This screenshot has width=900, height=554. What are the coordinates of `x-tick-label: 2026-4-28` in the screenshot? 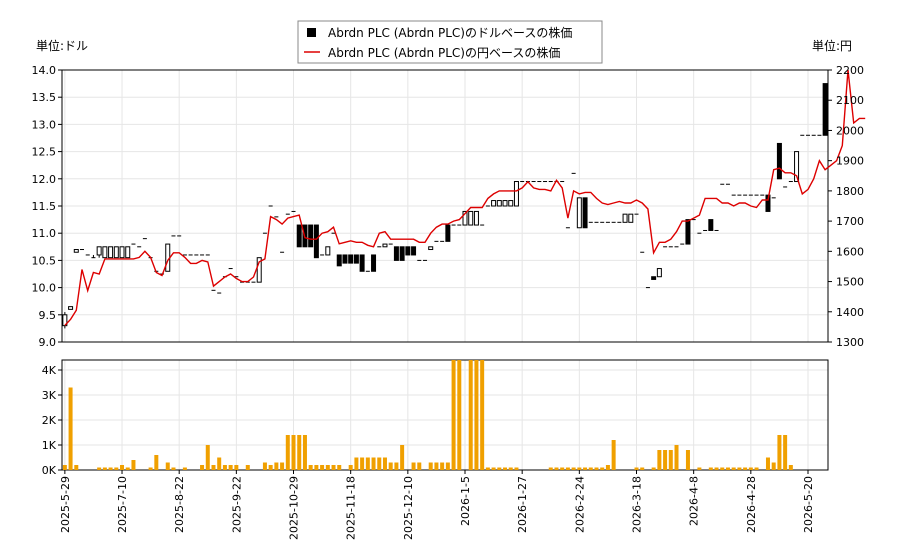 It's located at (751, 504).